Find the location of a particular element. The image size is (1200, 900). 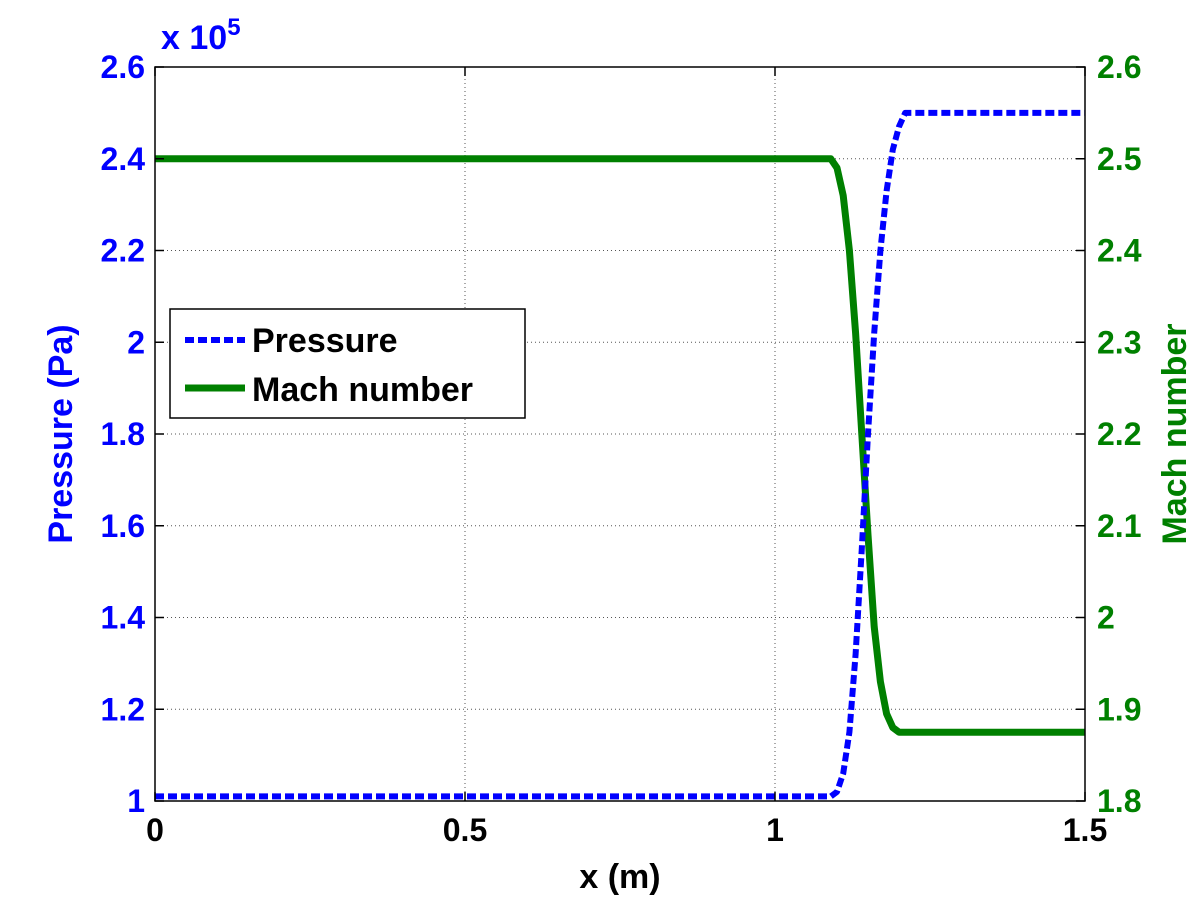

exponent-power: 5 is located at coordinates (233, 27).